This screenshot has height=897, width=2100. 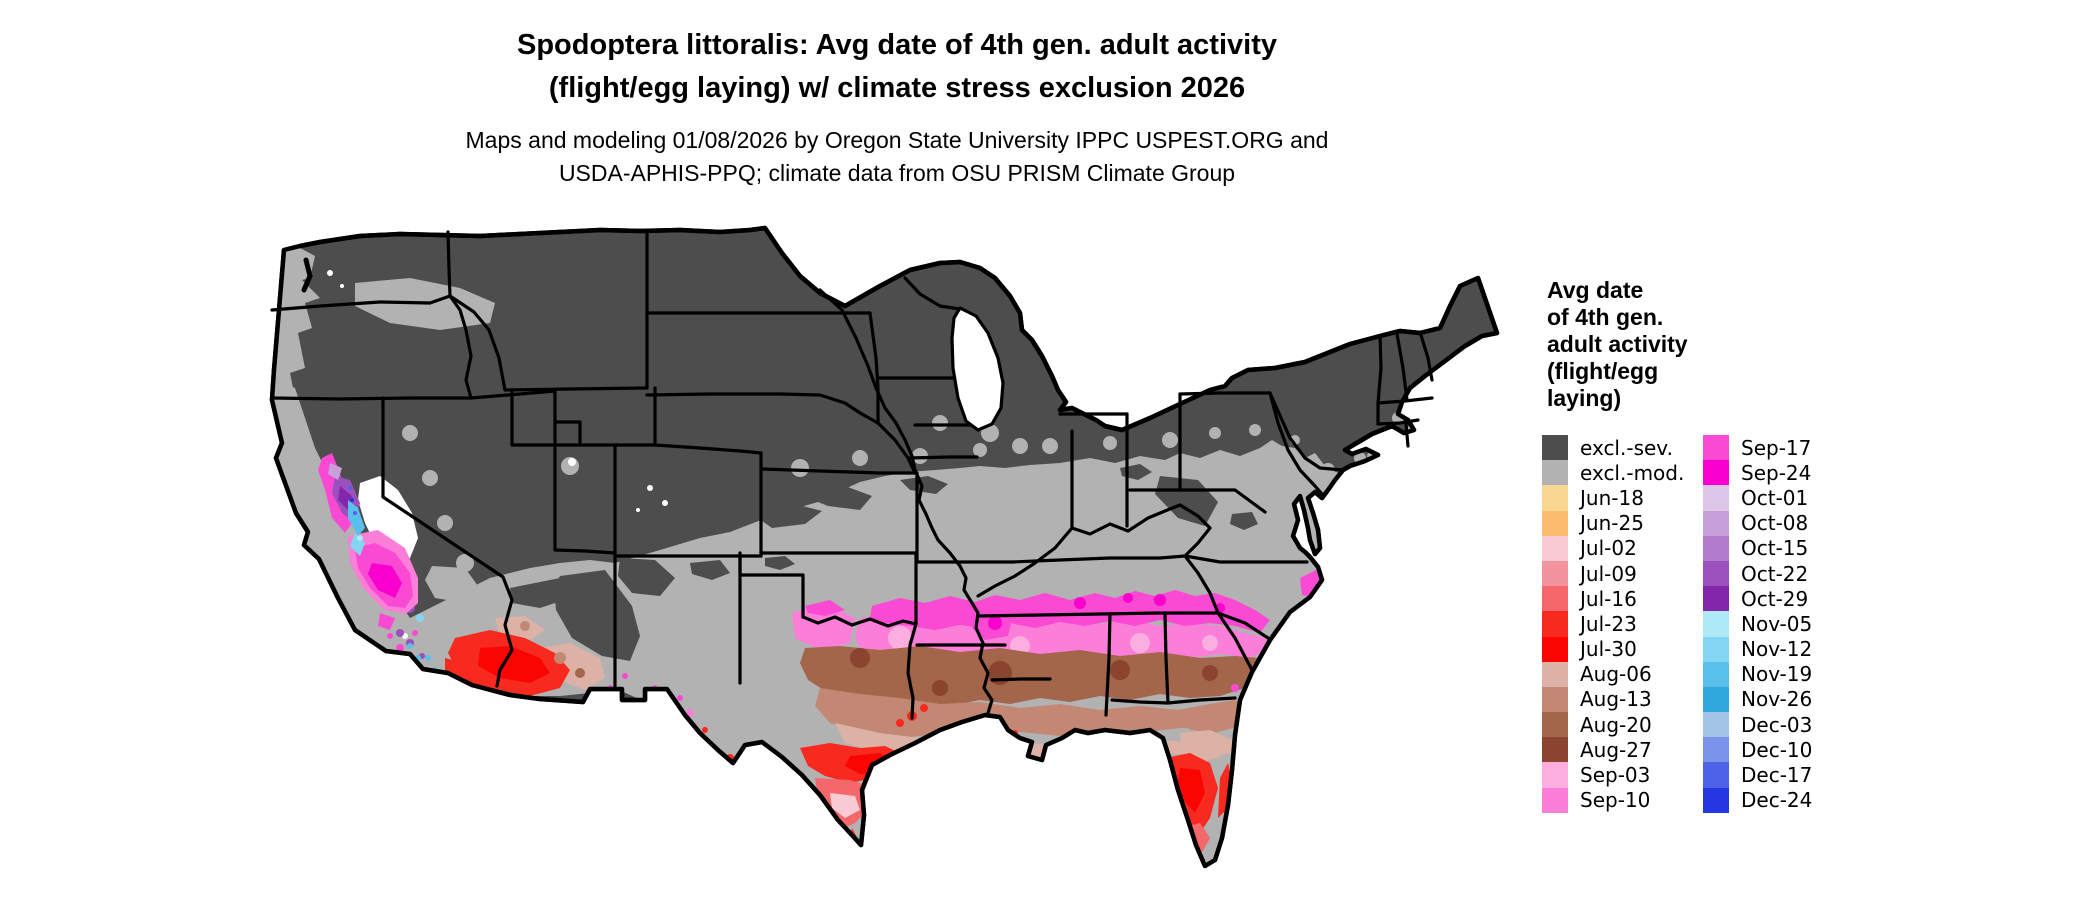 I want to click on legend-row: Jul-02, so click(x=1627, y=548).